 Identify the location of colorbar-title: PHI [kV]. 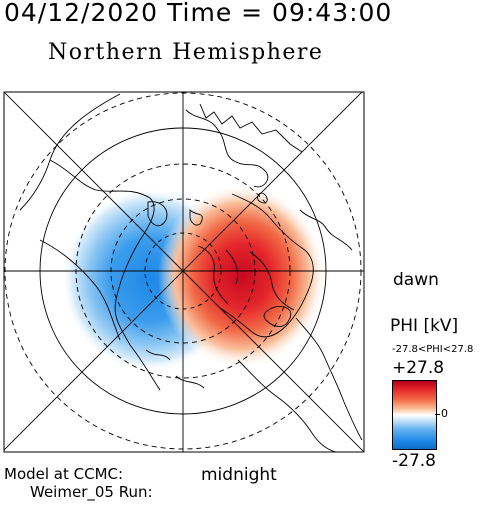
(424, 326).